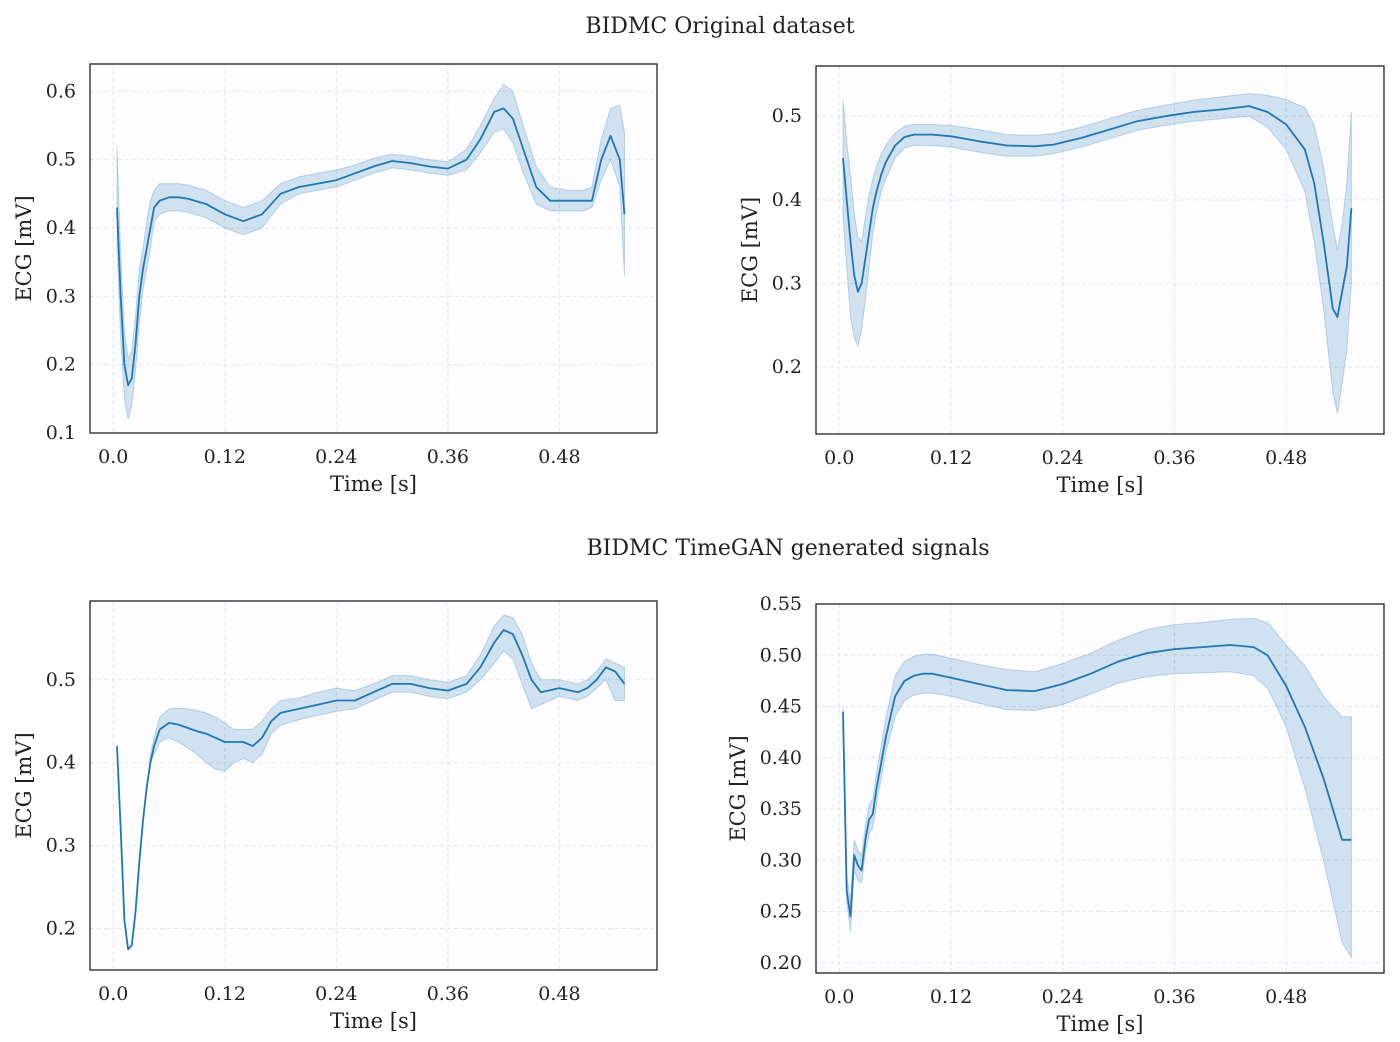  Describe the element at coordinates (719, 26) in the screenshot. I see `suptitle-original: BIDMC Original dataset` at that location.